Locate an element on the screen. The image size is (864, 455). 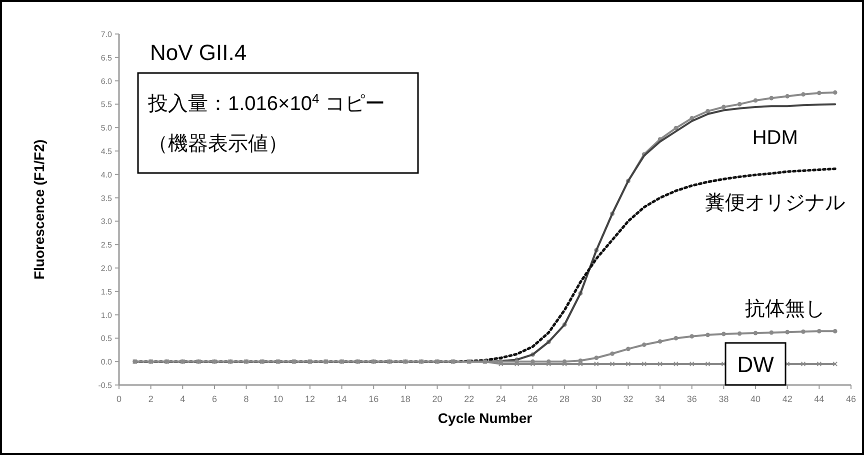
x-tick-label: 14 is located at coordinates (341, 399).